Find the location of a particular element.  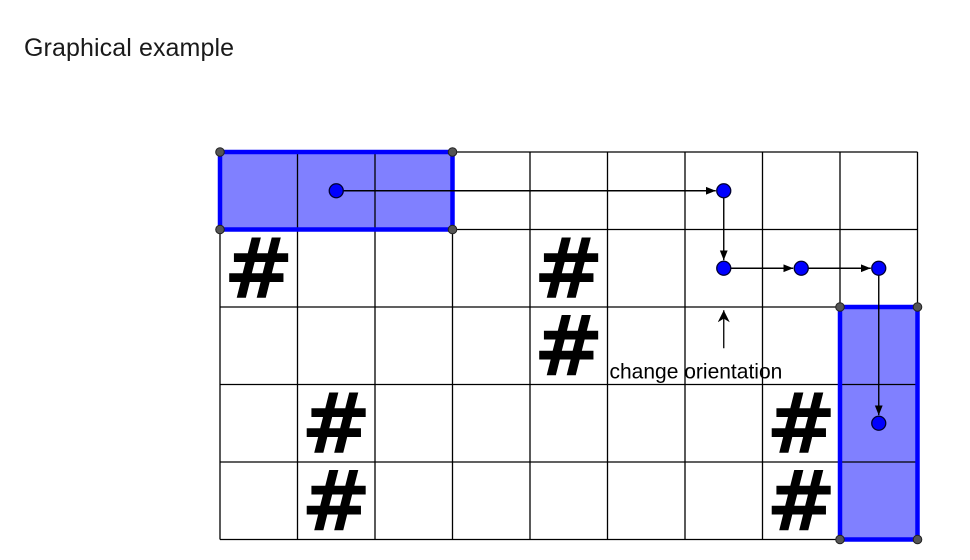

annotation-layer: change orientation is located at coordinates (696, 347).